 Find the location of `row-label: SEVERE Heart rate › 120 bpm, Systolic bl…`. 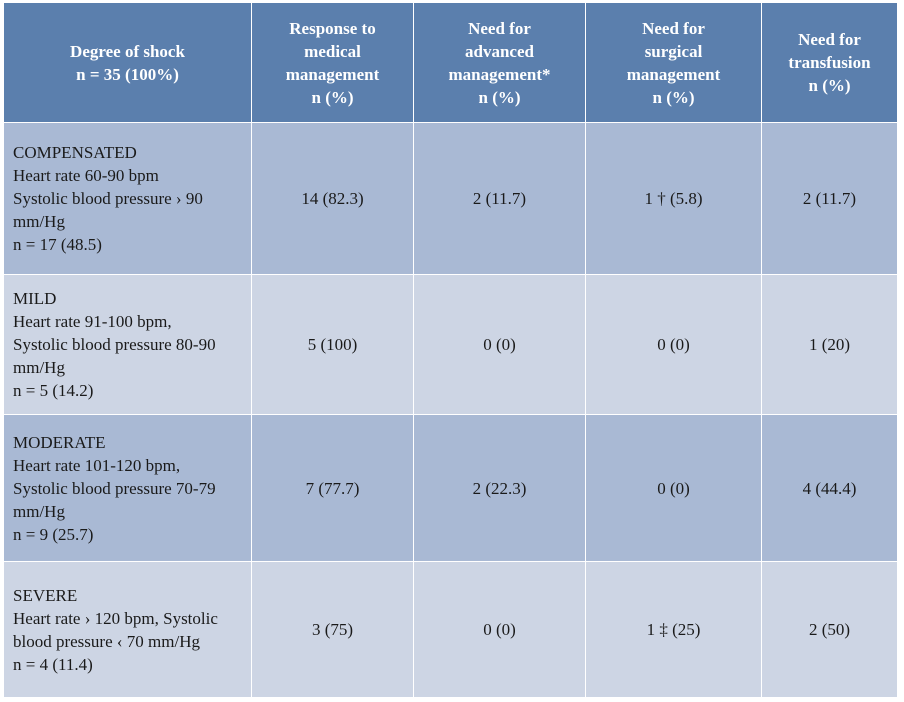

row-label: SEVERE Heart rate › 120 bpm, Systolic bl… is located at coordinates (127, 629).